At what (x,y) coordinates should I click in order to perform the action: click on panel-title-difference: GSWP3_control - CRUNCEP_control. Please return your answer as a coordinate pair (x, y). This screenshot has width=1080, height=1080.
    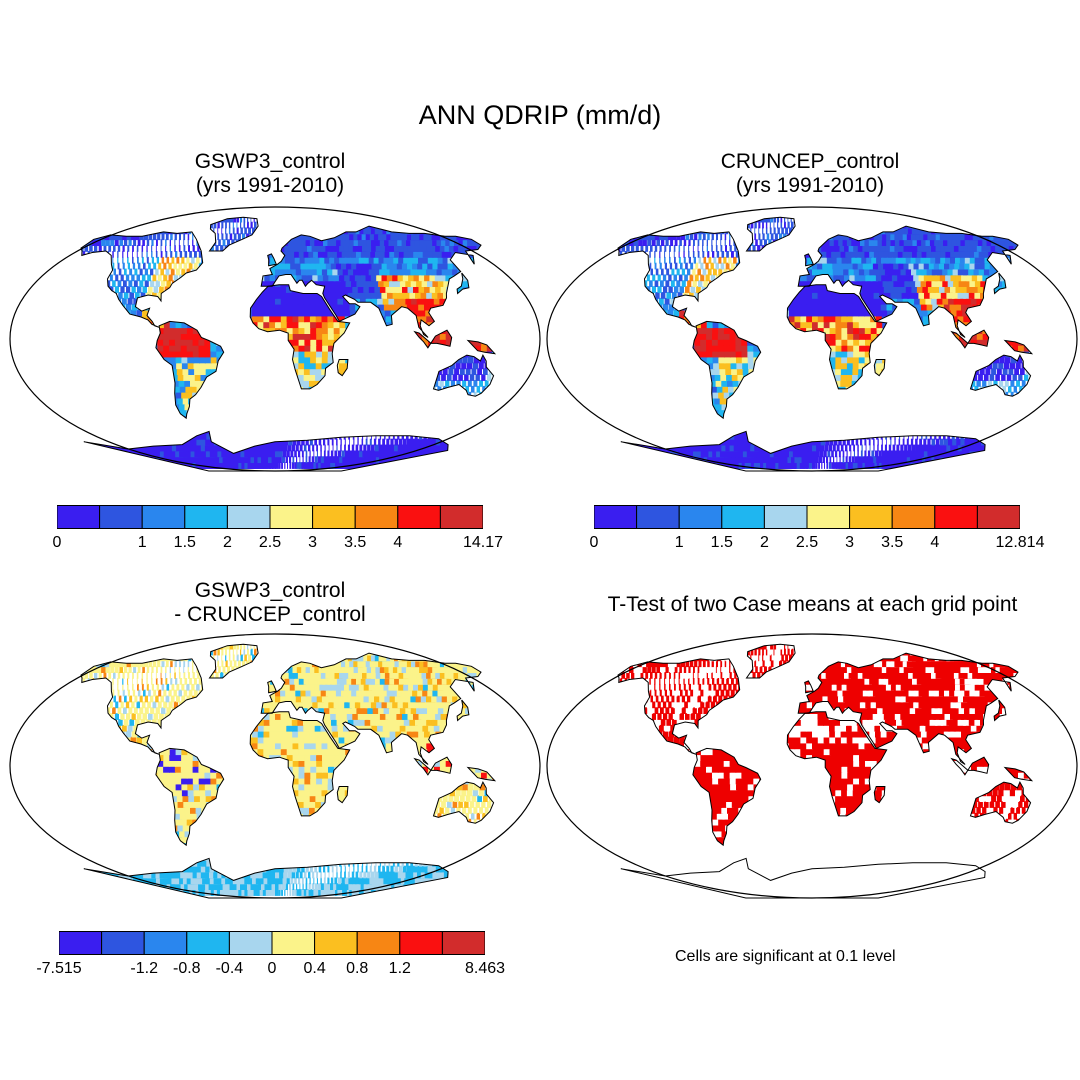
    Looking at the image, I should click on (270, 603).